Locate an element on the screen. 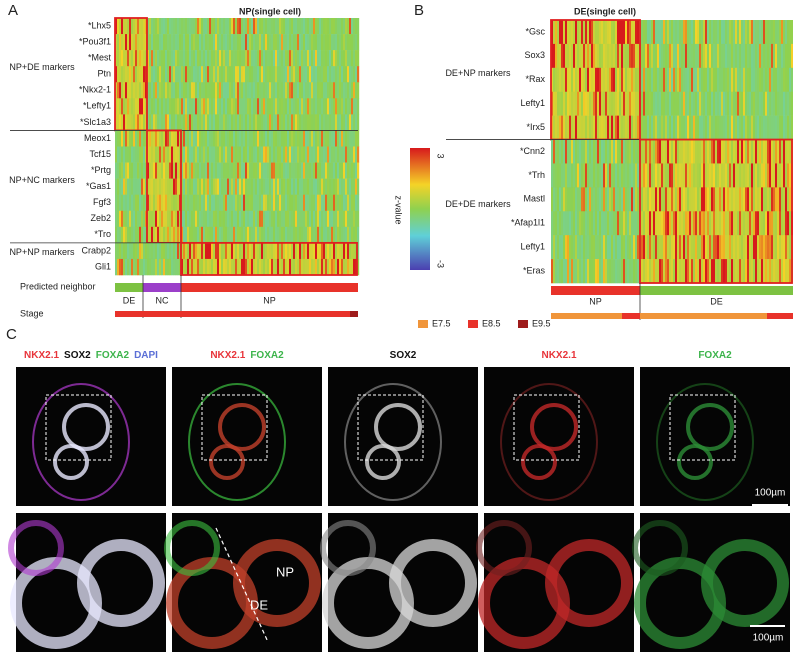  legend-swatch is located at coordinates (423, 324).